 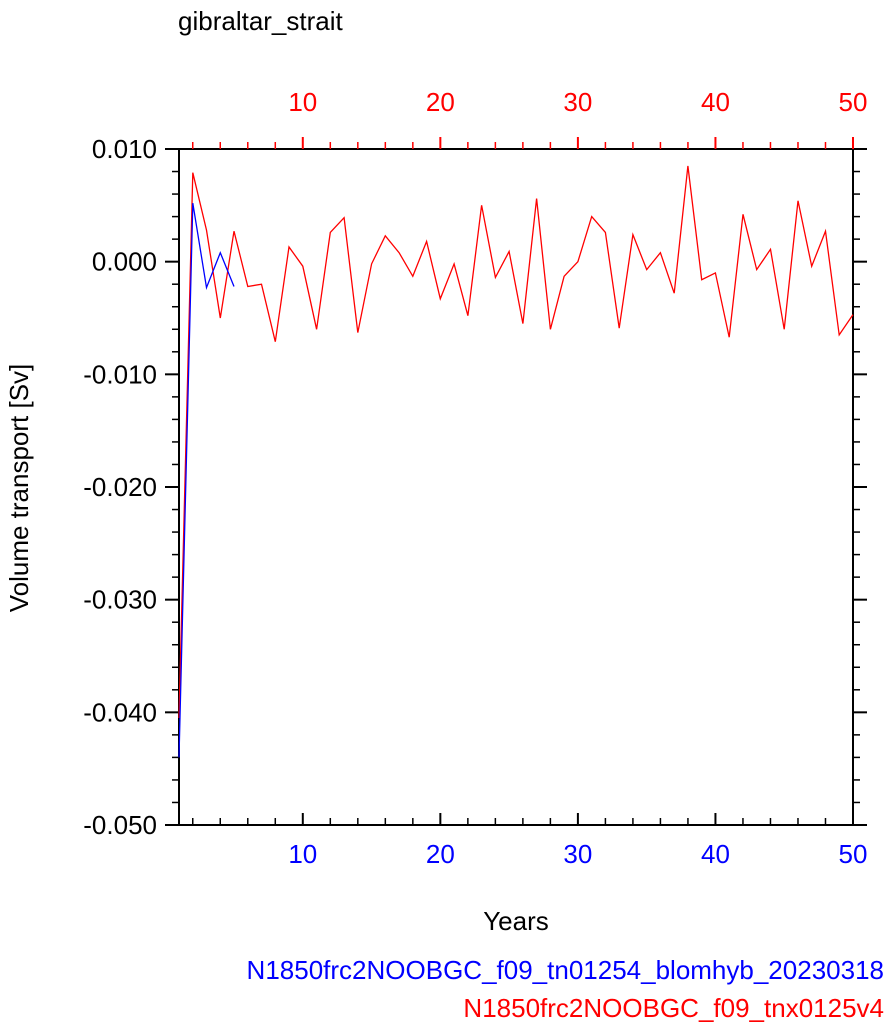 I want to click on y-tick-label: -0.020, so click(x=120, y=487).